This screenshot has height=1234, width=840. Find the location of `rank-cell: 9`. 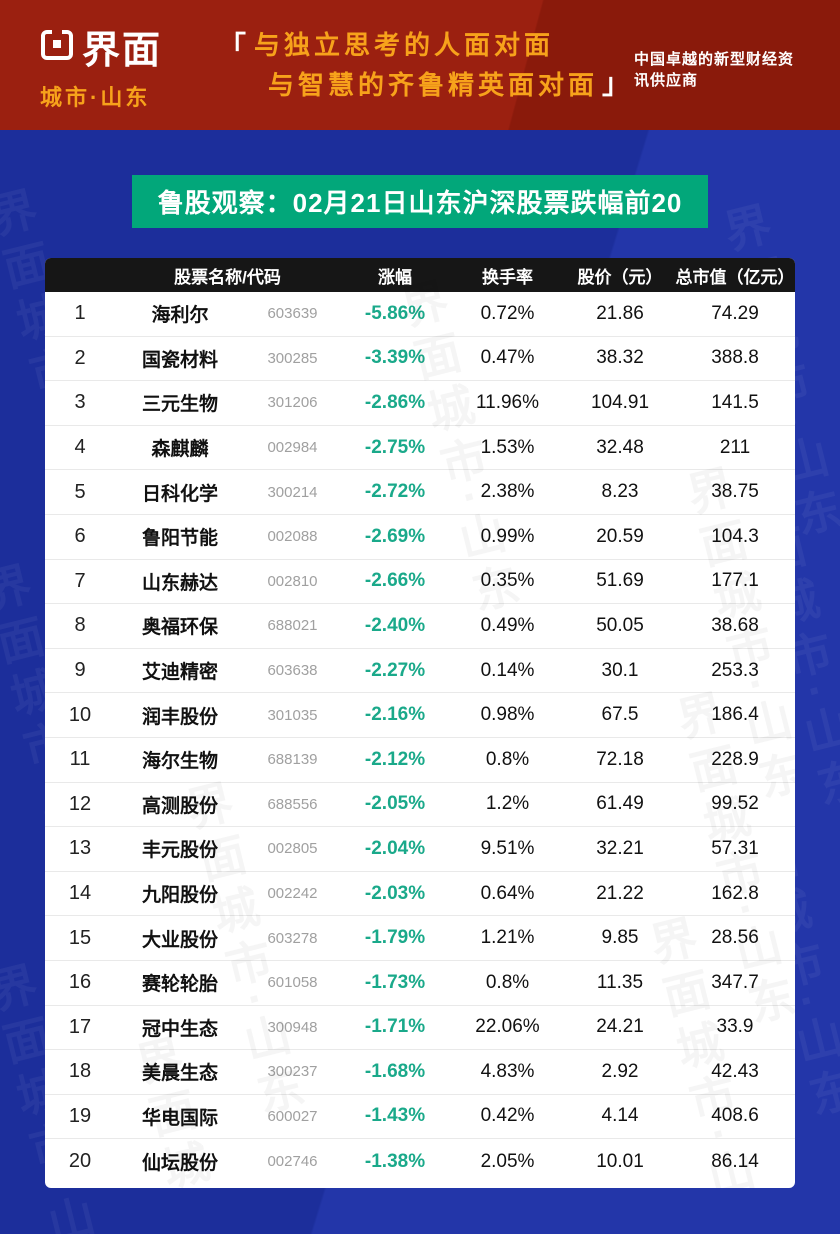

rank-cell: 9 is located at coordinates (80, 670).